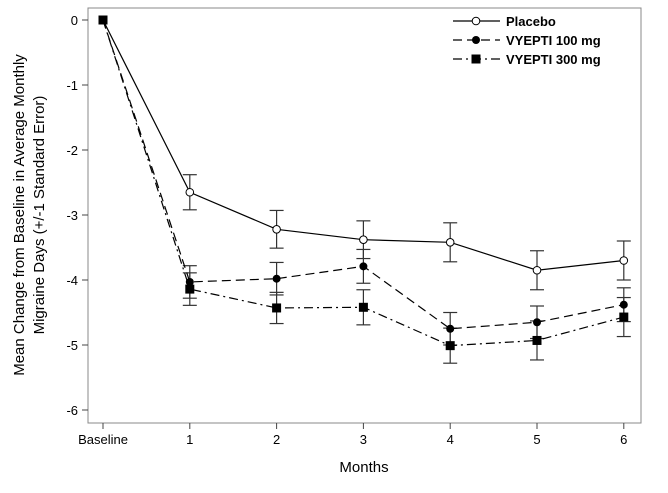 The image size is (668, 493). What do you see at coordinates (363, 439) in the screenshot?
I see `x-tick-label: 3` at bounding box center [363, 439].